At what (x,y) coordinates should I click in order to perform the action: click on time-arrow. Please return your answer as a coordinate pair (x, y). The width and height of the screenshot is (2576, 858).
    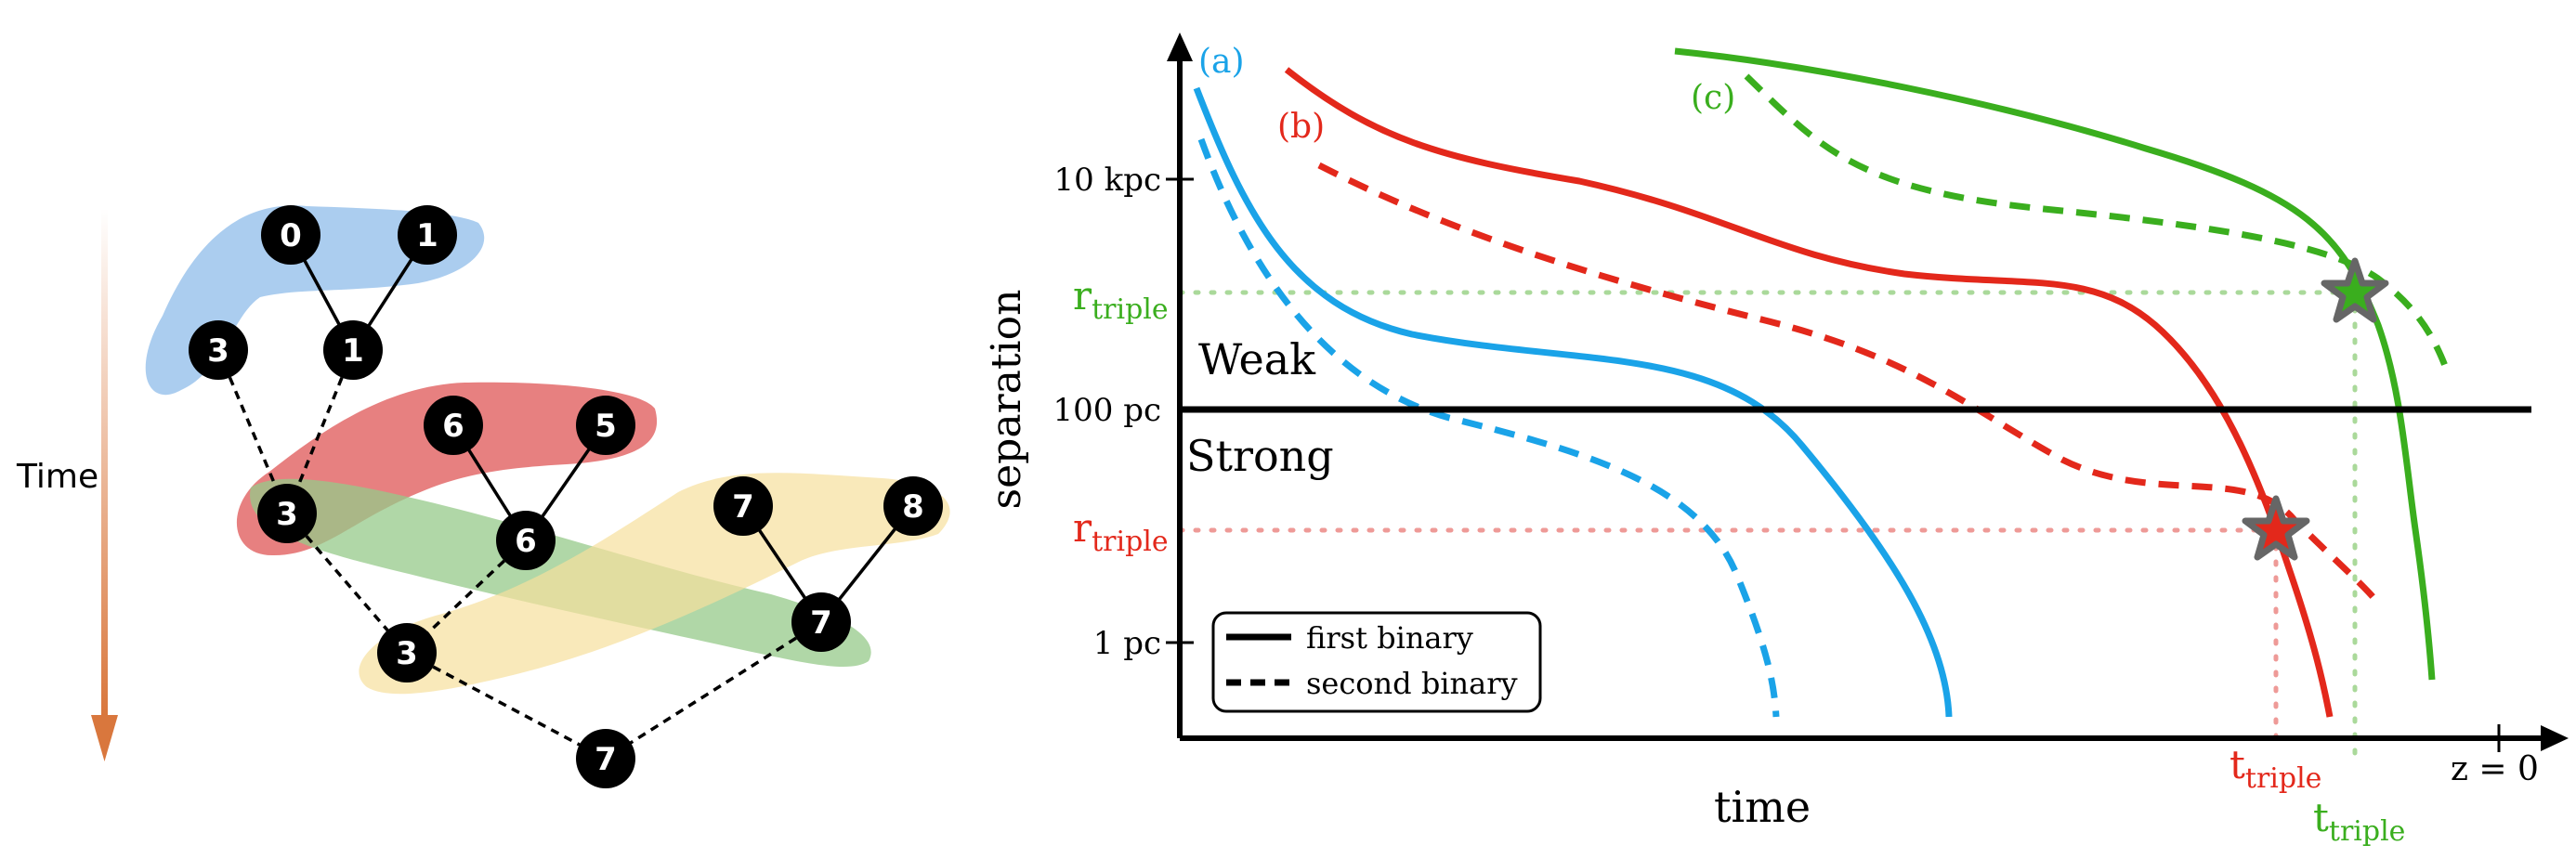
    Looking at the image, I should click on (105, 485).